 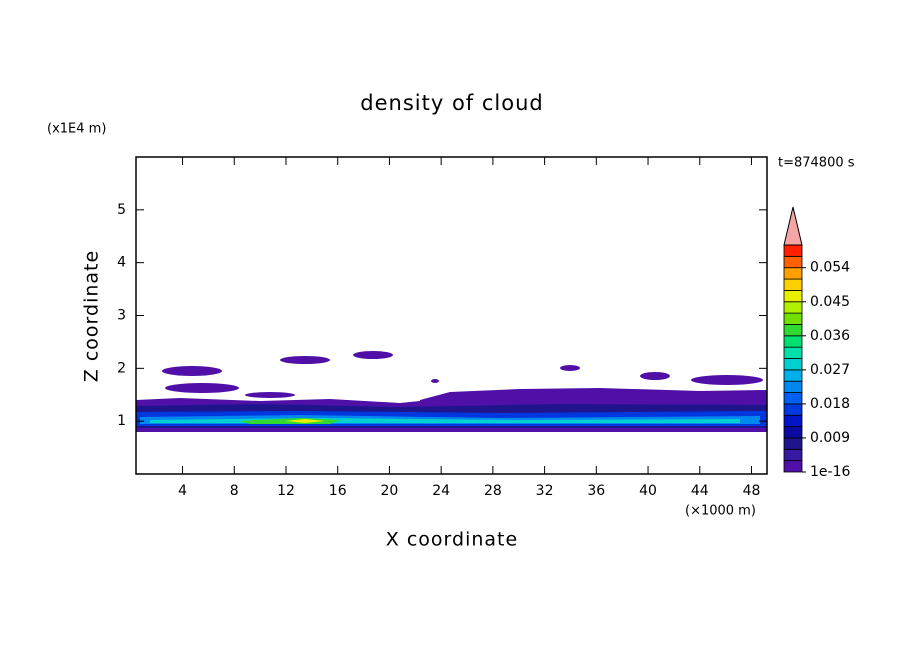 What do you see at coordinates (830, 404) in the screenshot?
I see `colorbar-tick-label: 0.018` at bounding box center [830, 404].